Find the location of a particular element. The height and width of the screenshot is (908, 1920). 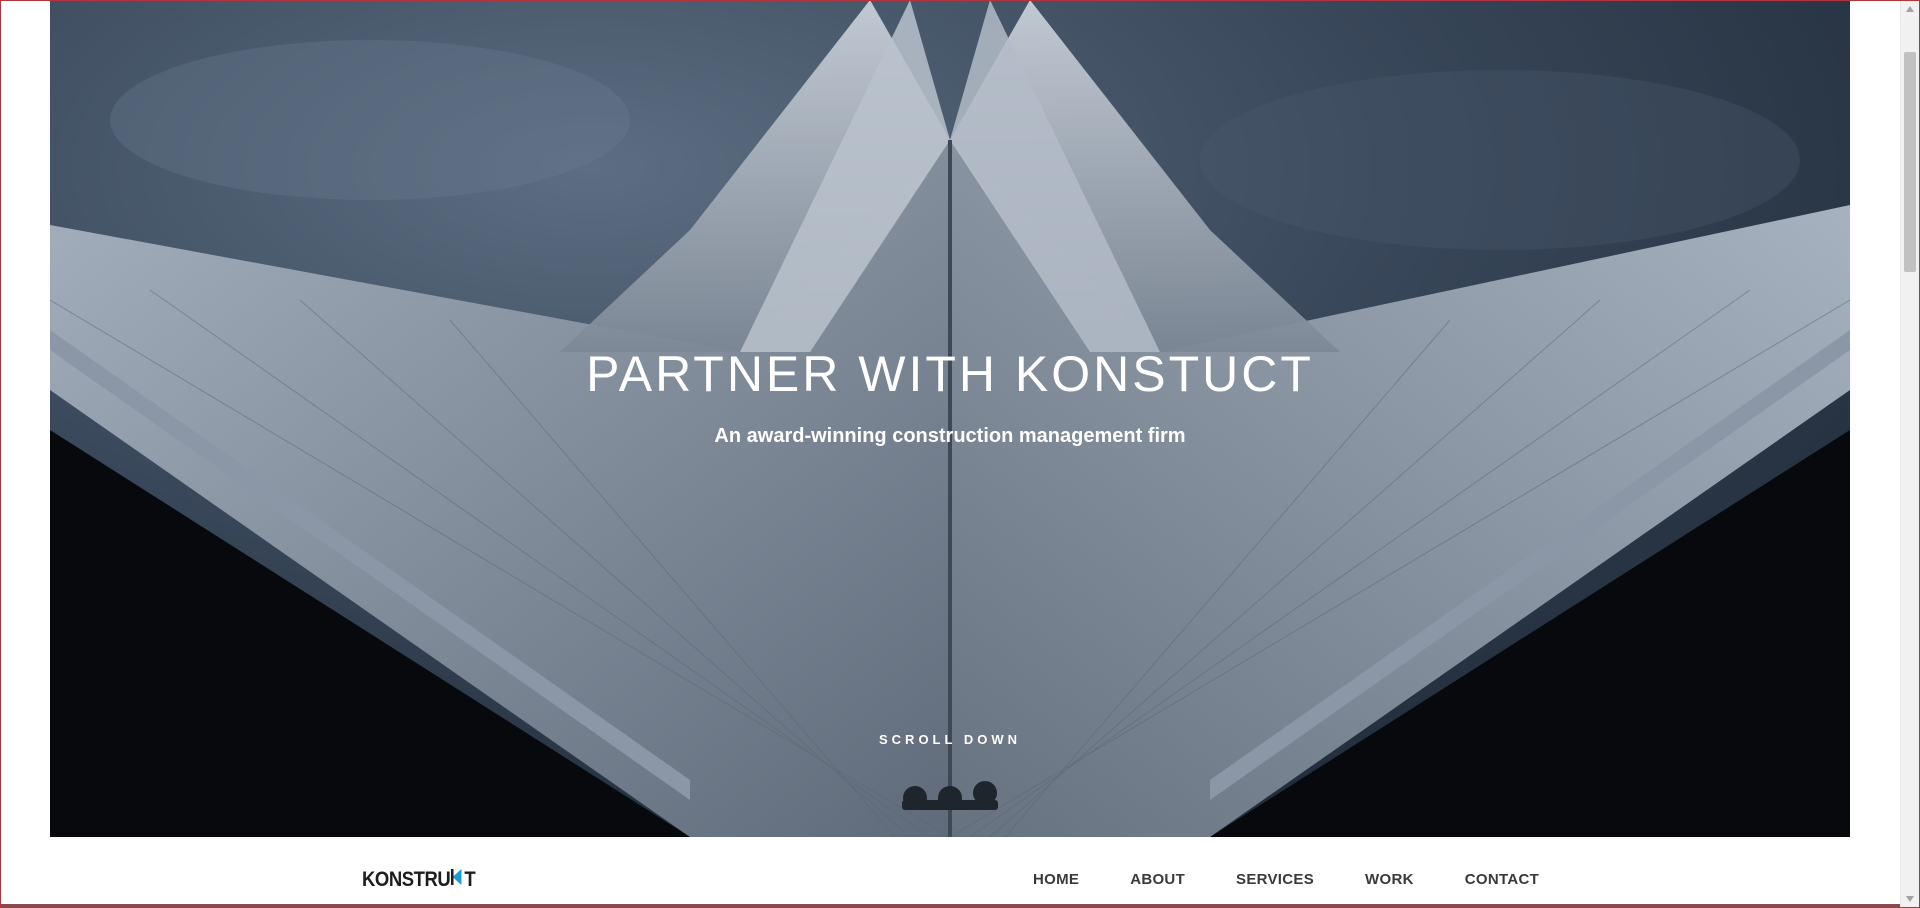

nav-item-work: WORK is located at coordinates (1389, 879).